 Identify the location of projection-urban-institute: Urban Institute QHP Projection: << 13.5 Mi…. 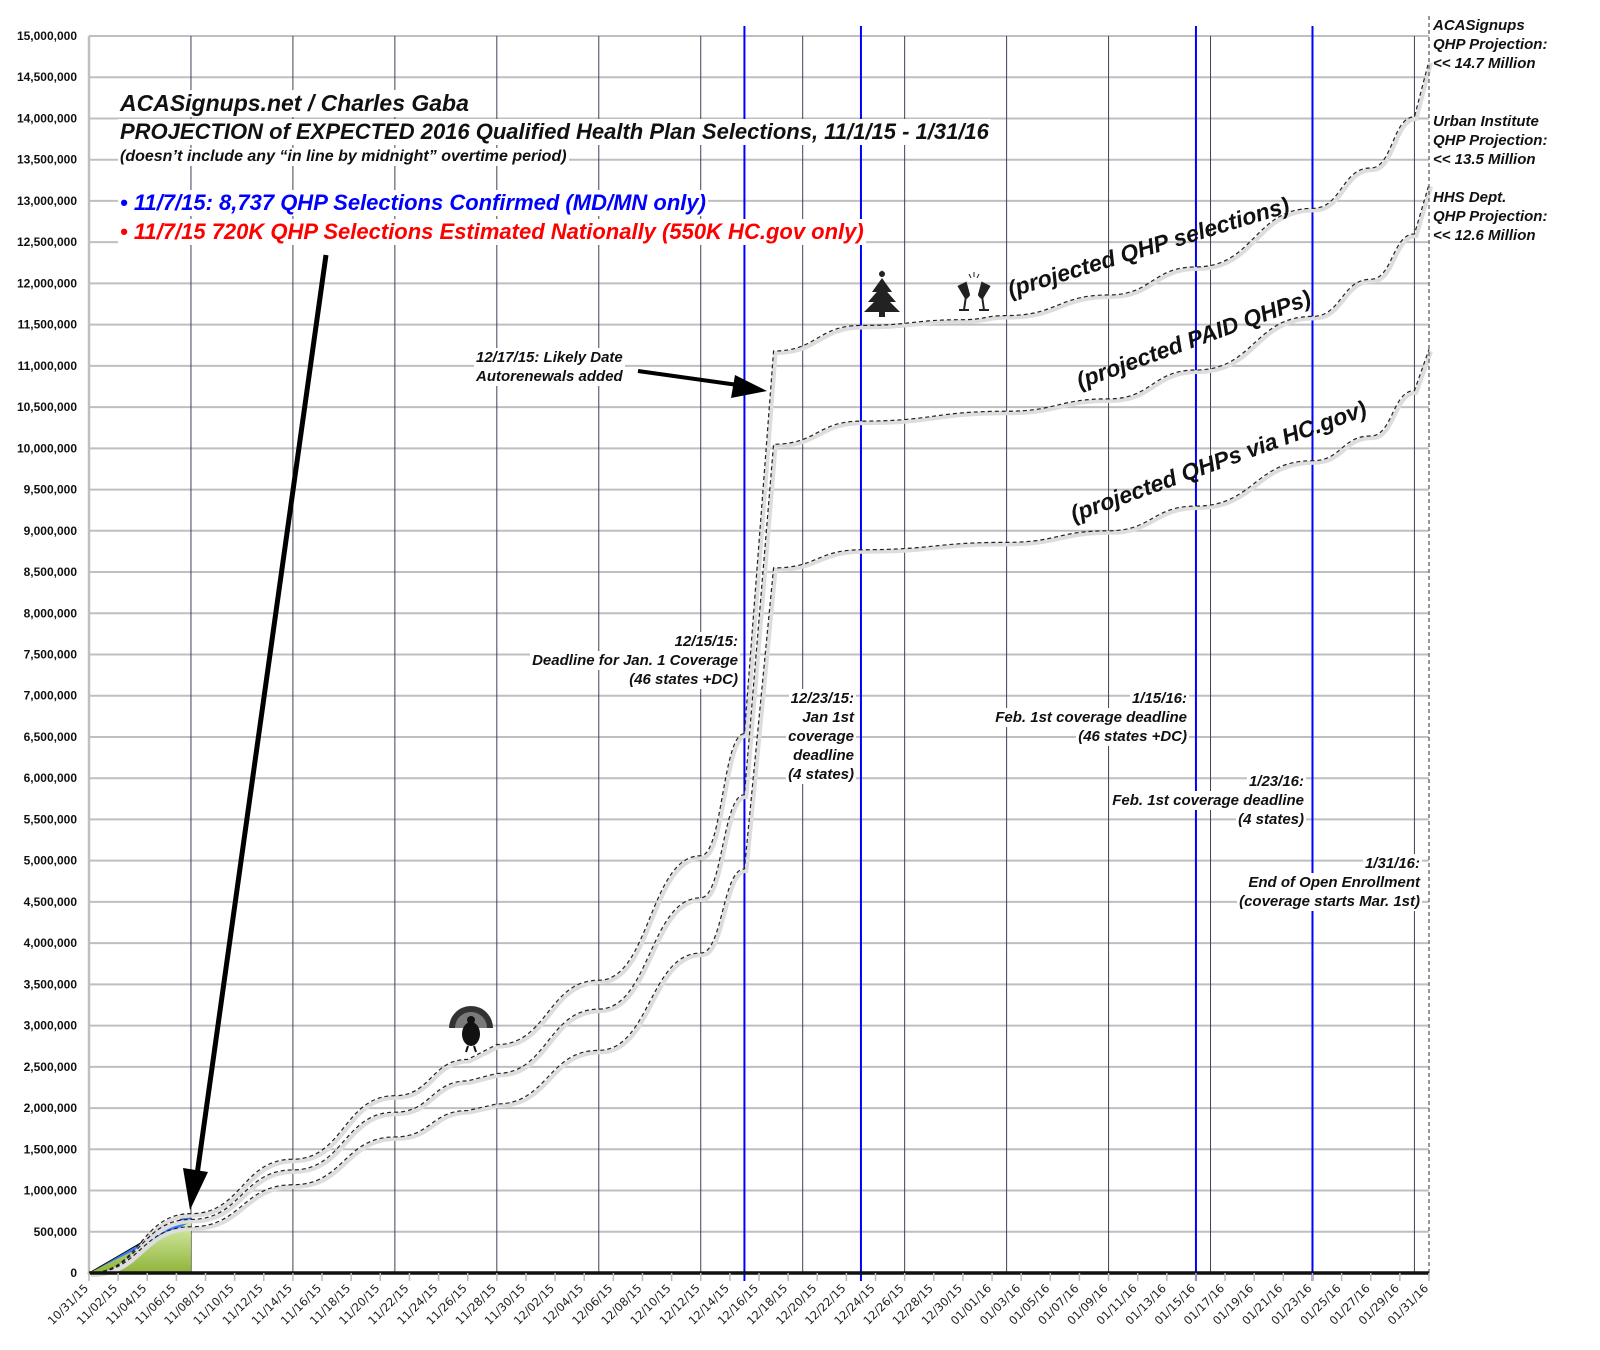
(1490, 140).